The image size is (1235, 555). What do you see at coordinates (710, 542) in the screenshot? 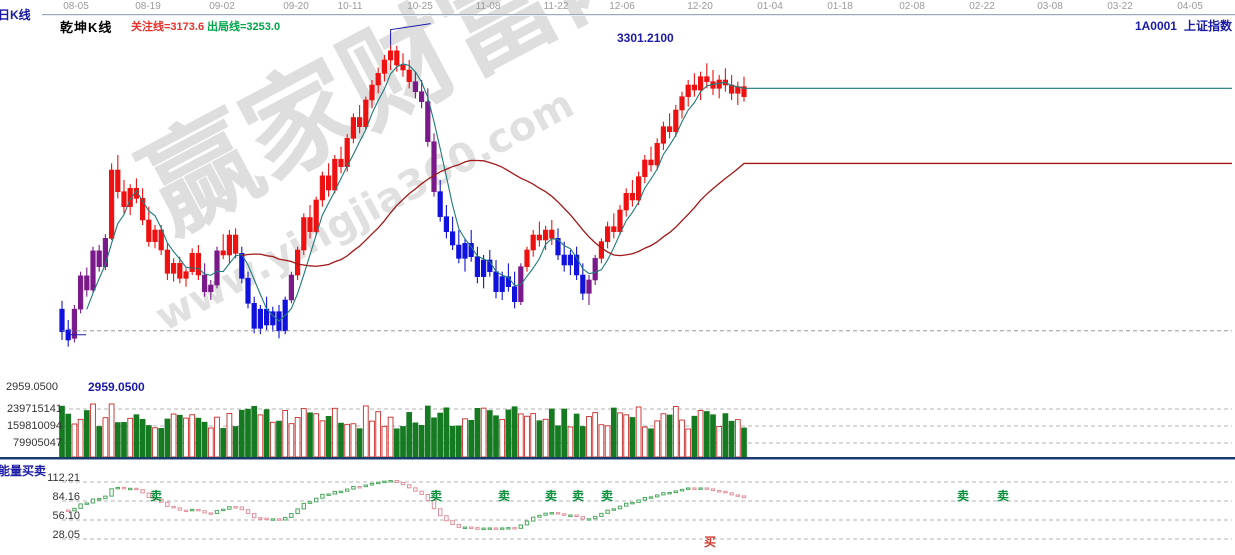
I see `buy-signal-marker: 买` at bounding box center [710, 542].